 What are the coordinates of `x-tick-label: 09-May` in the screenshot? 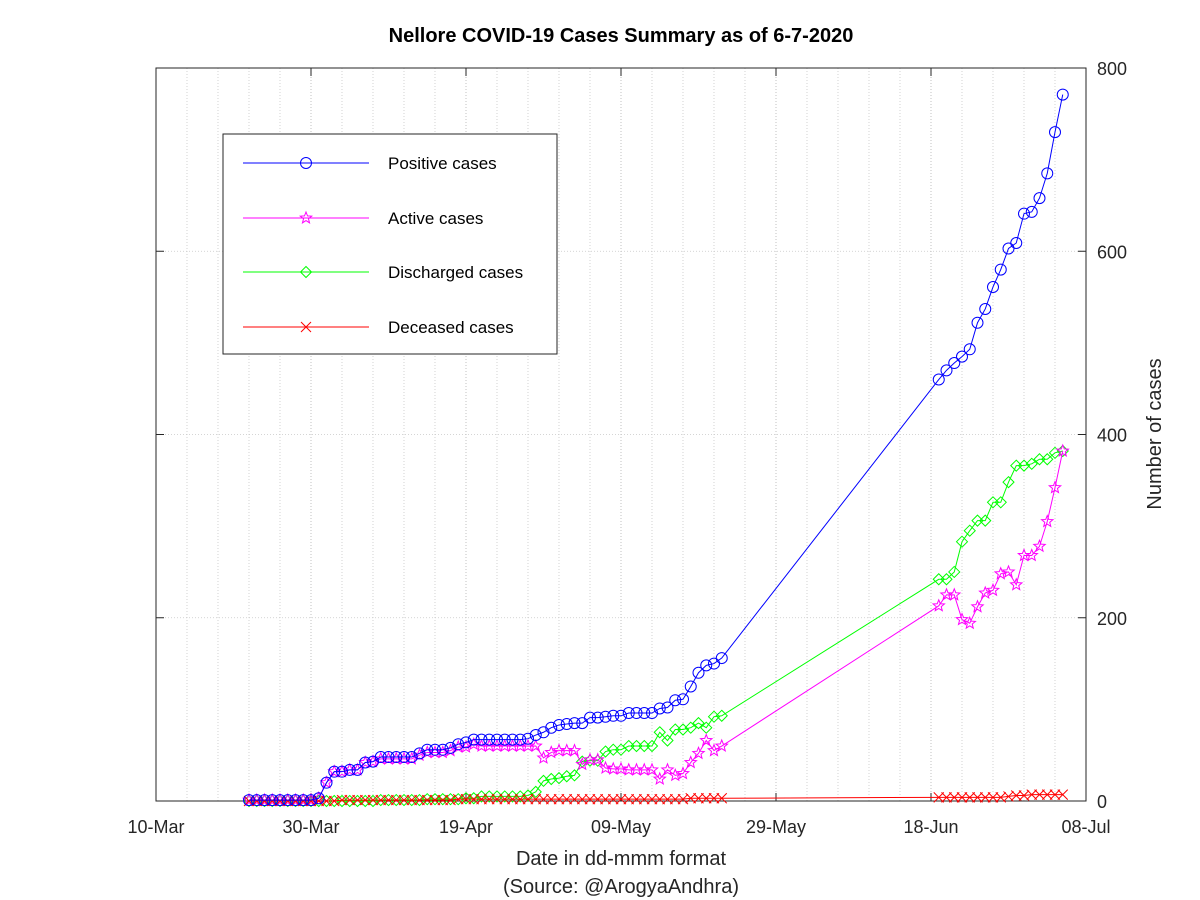 It's located at (621, 827).